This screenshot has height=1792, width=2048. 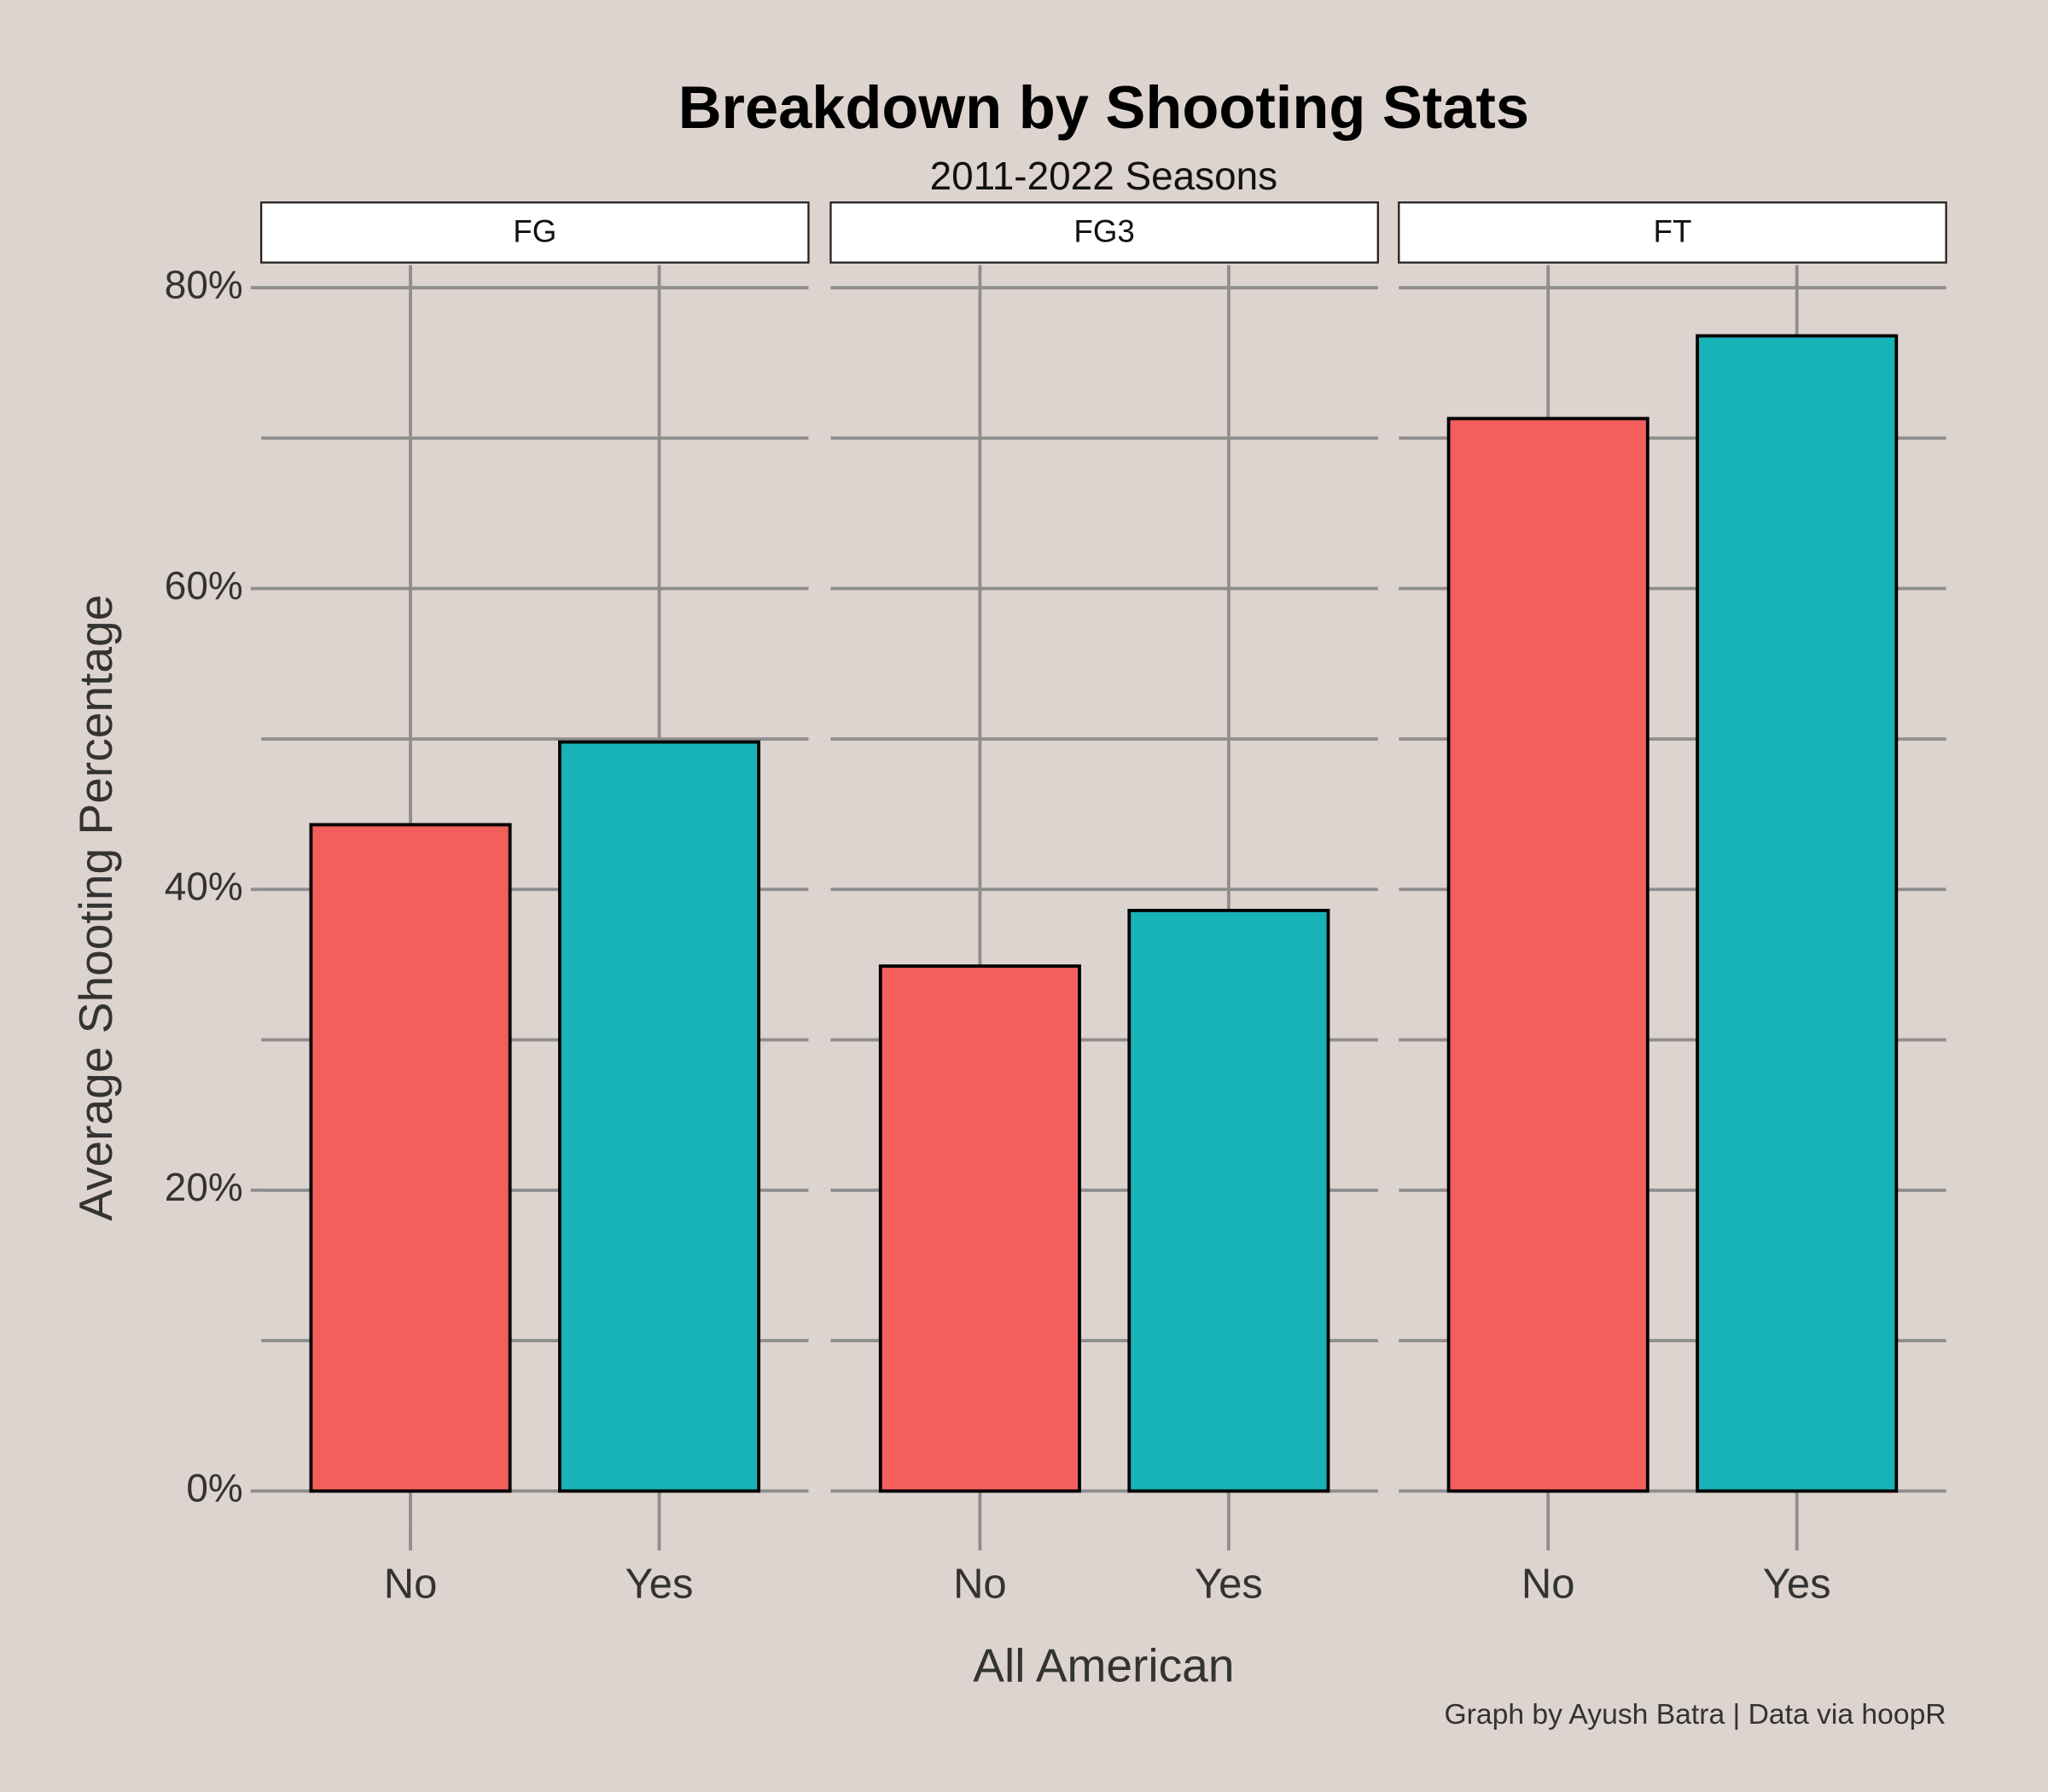 I want to click on facet-label: FG, so click(x=534, y=232).